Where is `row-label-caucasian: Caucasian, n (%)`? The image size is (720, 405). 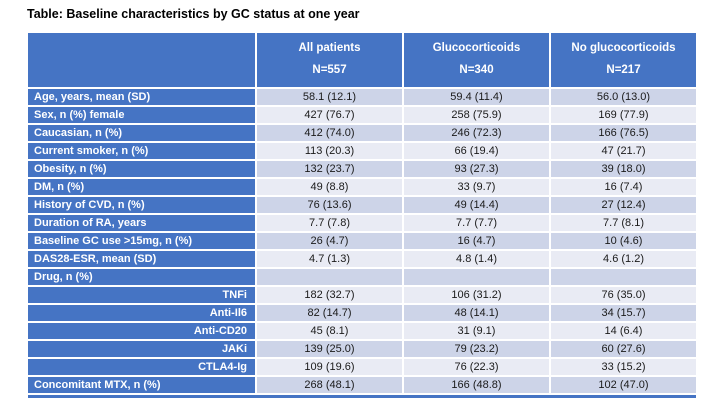
row-label-caucasian: Caucasian, n (%) is located at coordinates (141, 133).